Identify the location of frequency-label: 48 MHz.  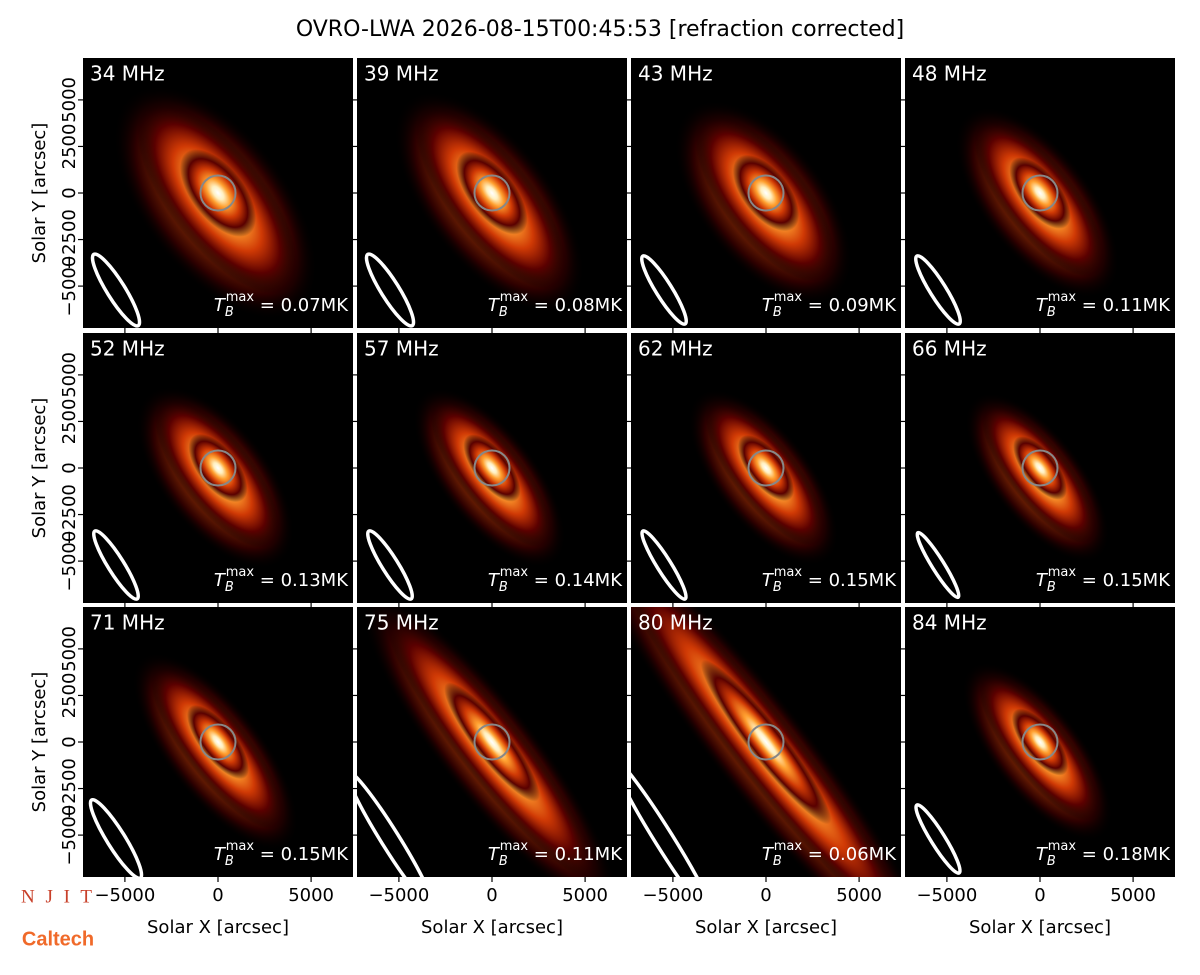
(949, 74).